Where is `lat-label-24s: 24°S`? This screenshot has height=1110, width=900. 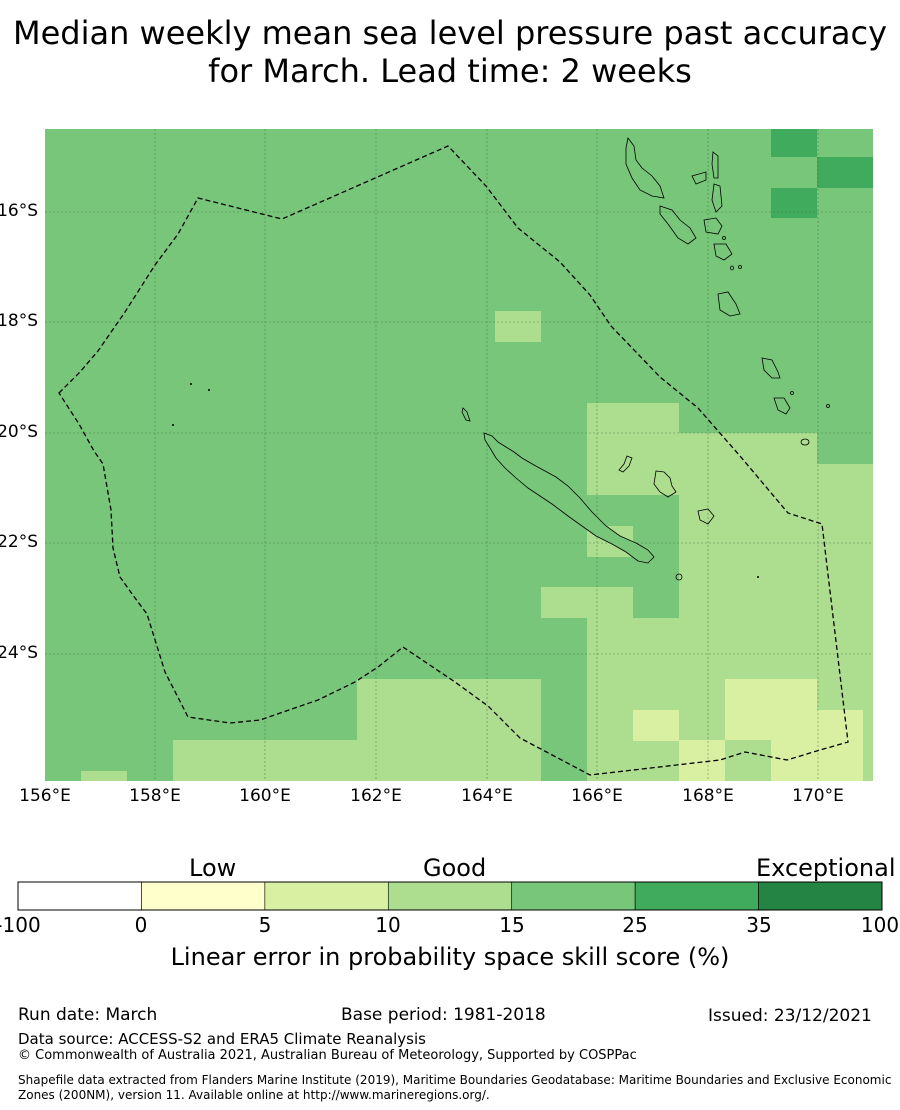
lat-label-24s: 24°S is located at coordinates (19, 653).